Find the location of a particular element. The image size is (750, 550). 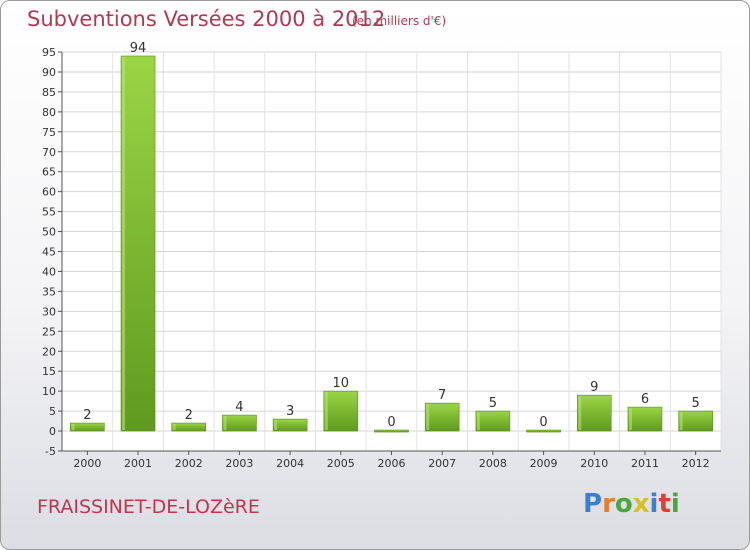

x-tick-label-2010: 2010 is located at coordinates (594, 463).